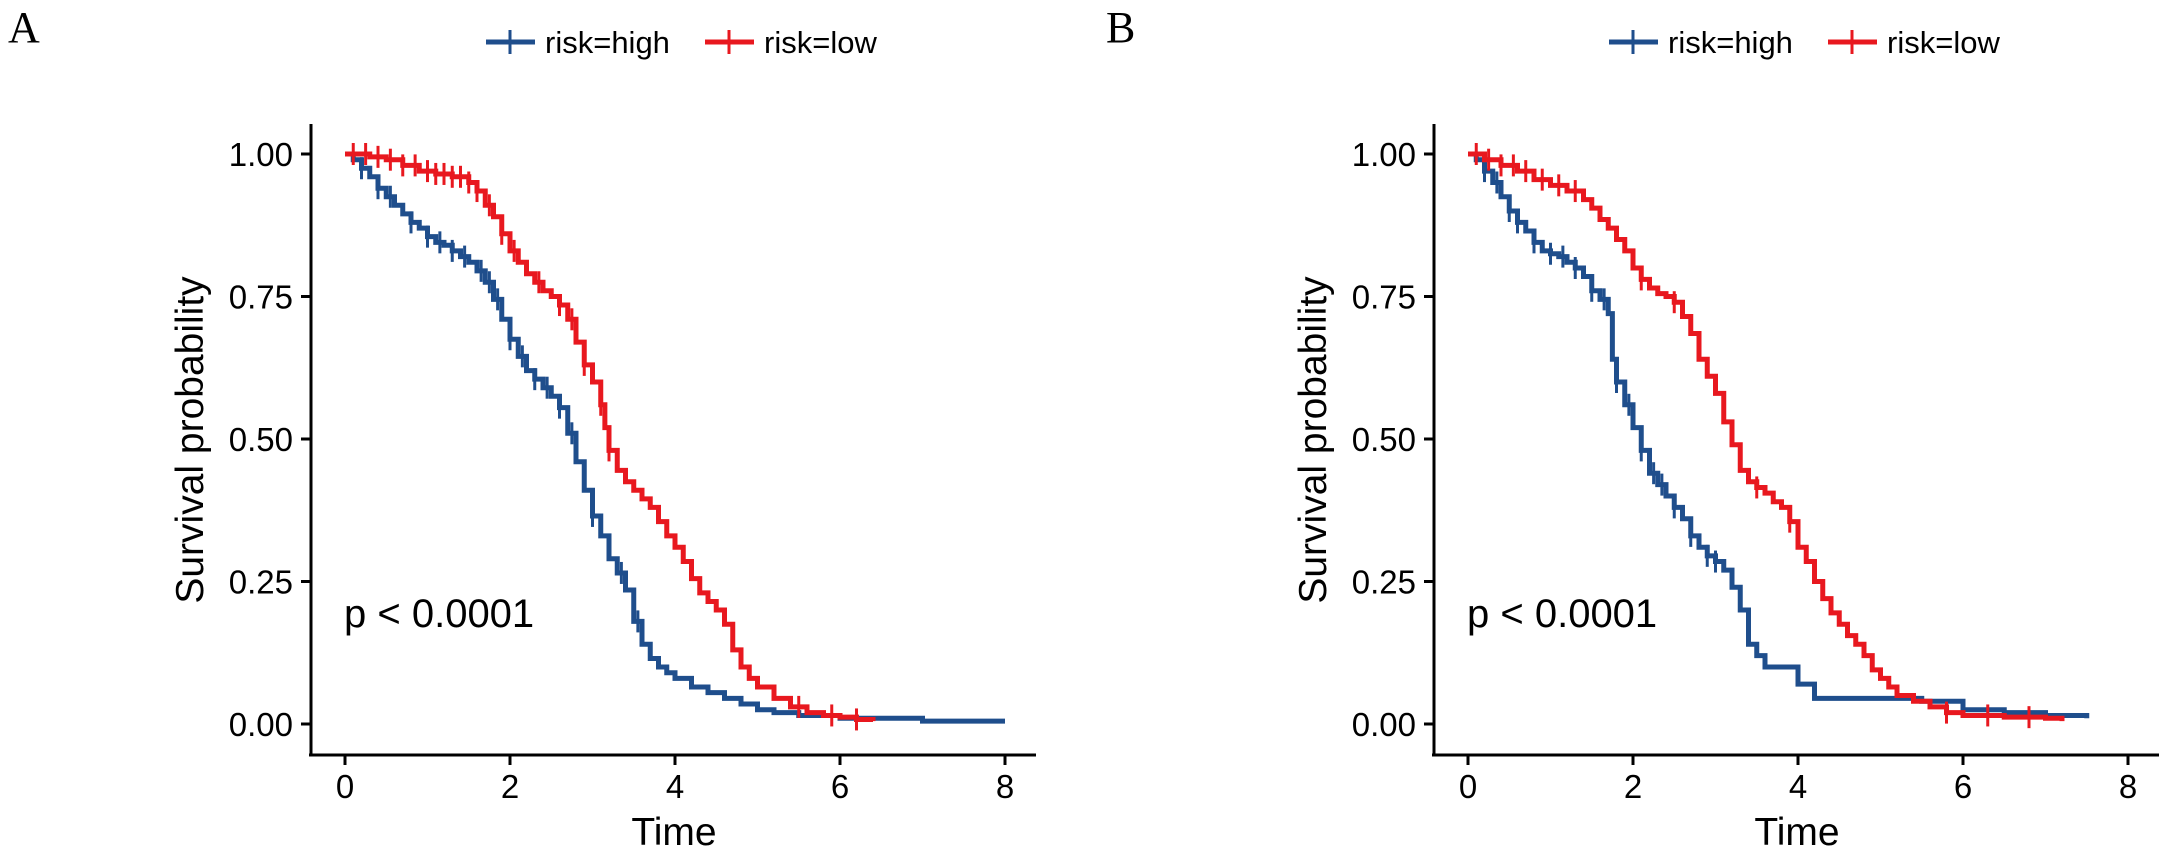  Describe the element at coordinates (24, 27) in the screenshot. I see `panel-label: A` at that location.